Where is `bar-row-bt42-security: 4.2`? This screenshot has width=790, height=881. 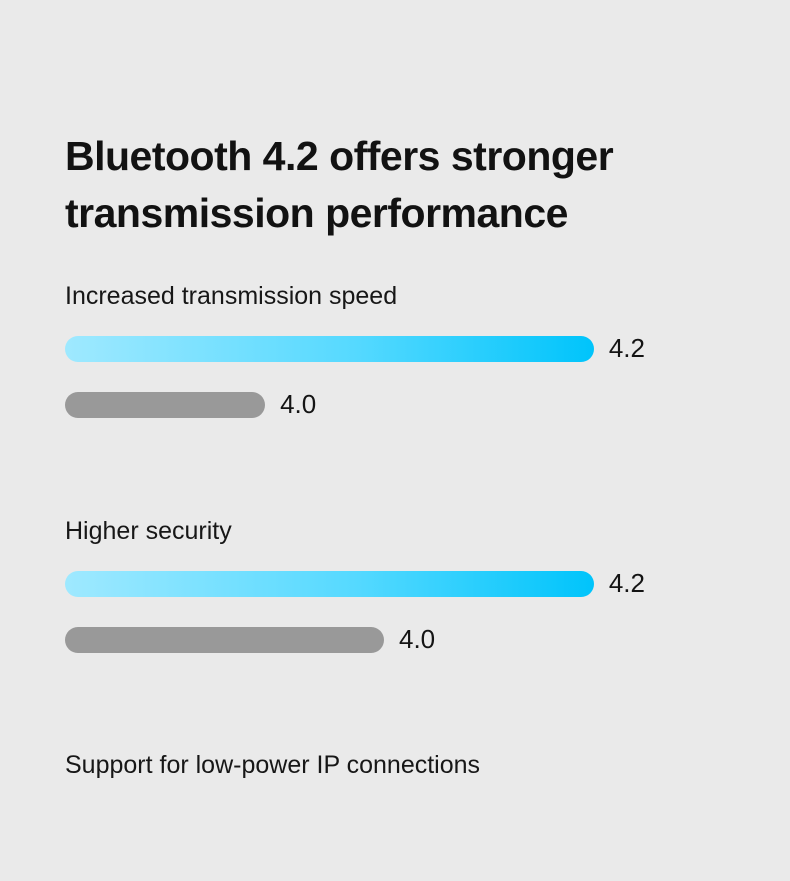 bar-row-bt42-security: 4.2 is located at coordinates (355, 583).